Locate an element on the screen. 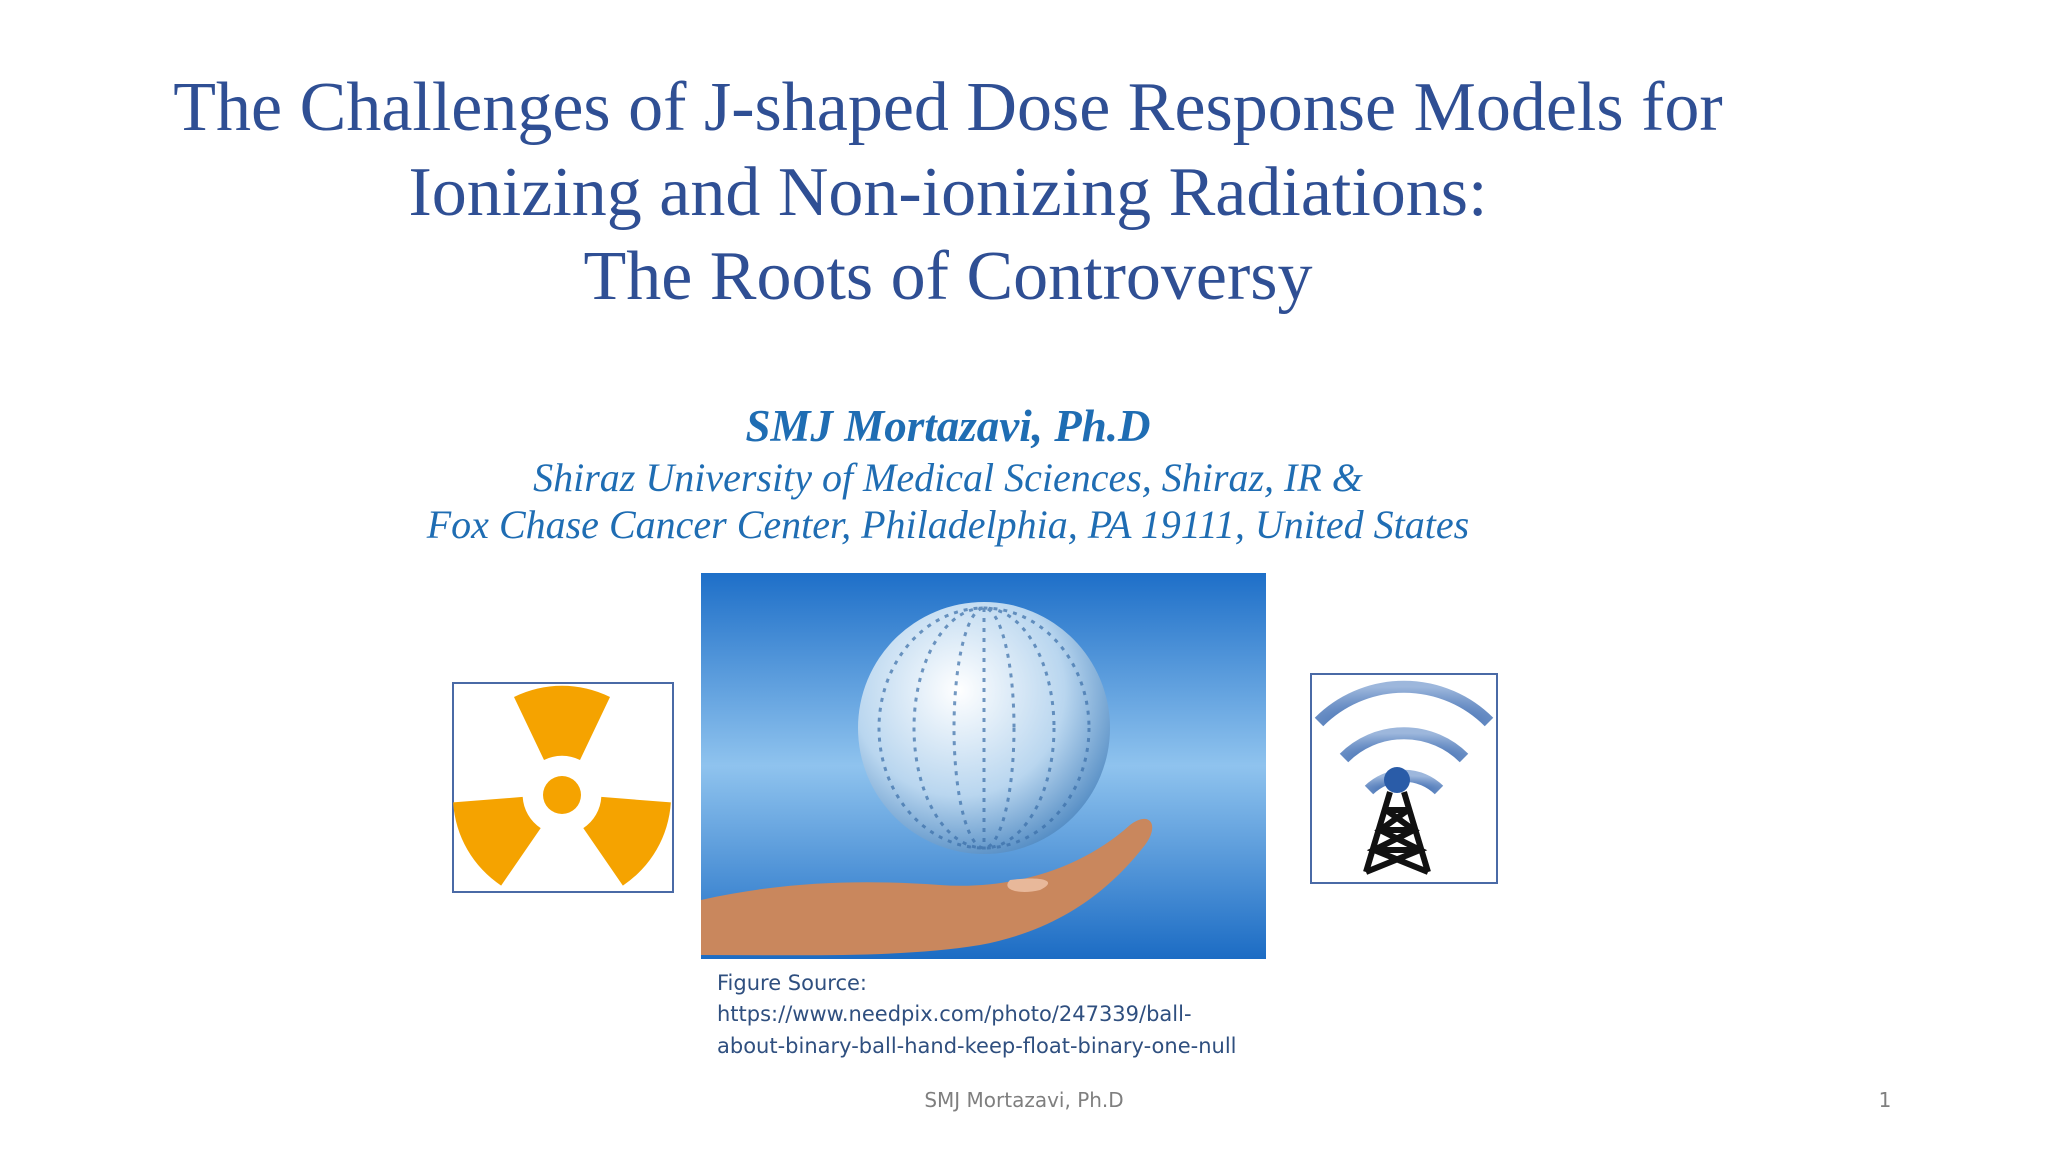 Image resolution: width=2048 pixels, height=1152 pixels. radiation-icon is located at coordinates (563, 787).